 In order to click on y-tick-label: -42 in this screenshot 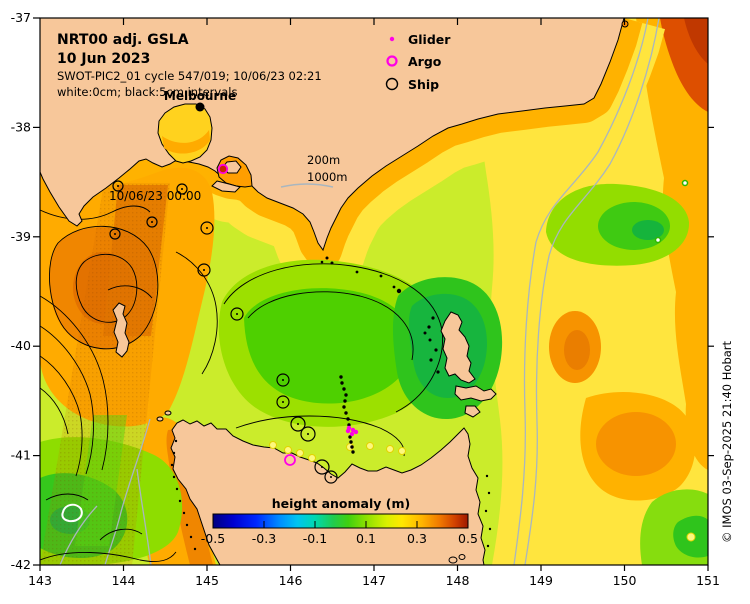, I will do `click(21, 564)`.